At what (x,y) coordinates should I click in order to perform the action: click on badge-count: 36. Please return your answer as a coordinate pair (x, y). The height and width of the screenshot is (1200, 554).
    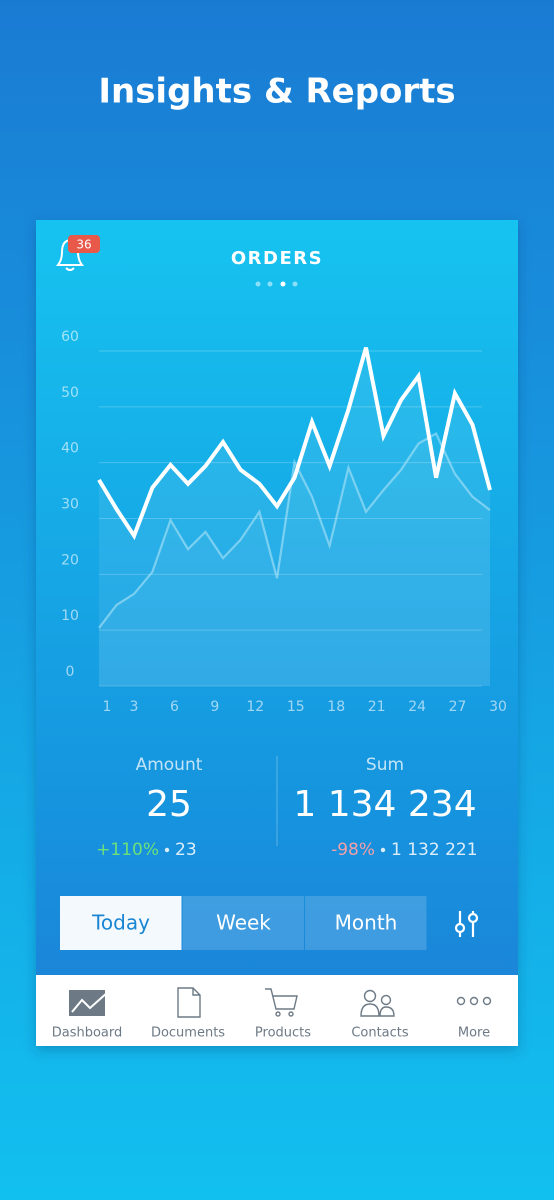
    Looking at the image, I should click on (83, 245).